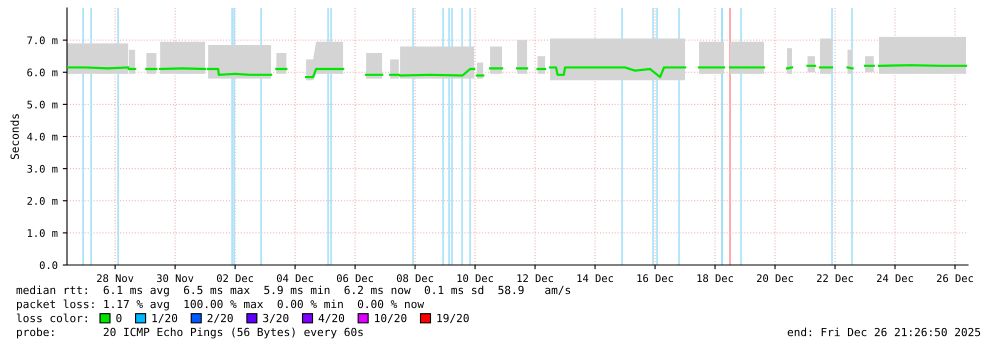  What do you see at coordinates (42, 201) in the screenshot?
I see `y-tick-label: 2.0 m` at bounding box center [42, 201].